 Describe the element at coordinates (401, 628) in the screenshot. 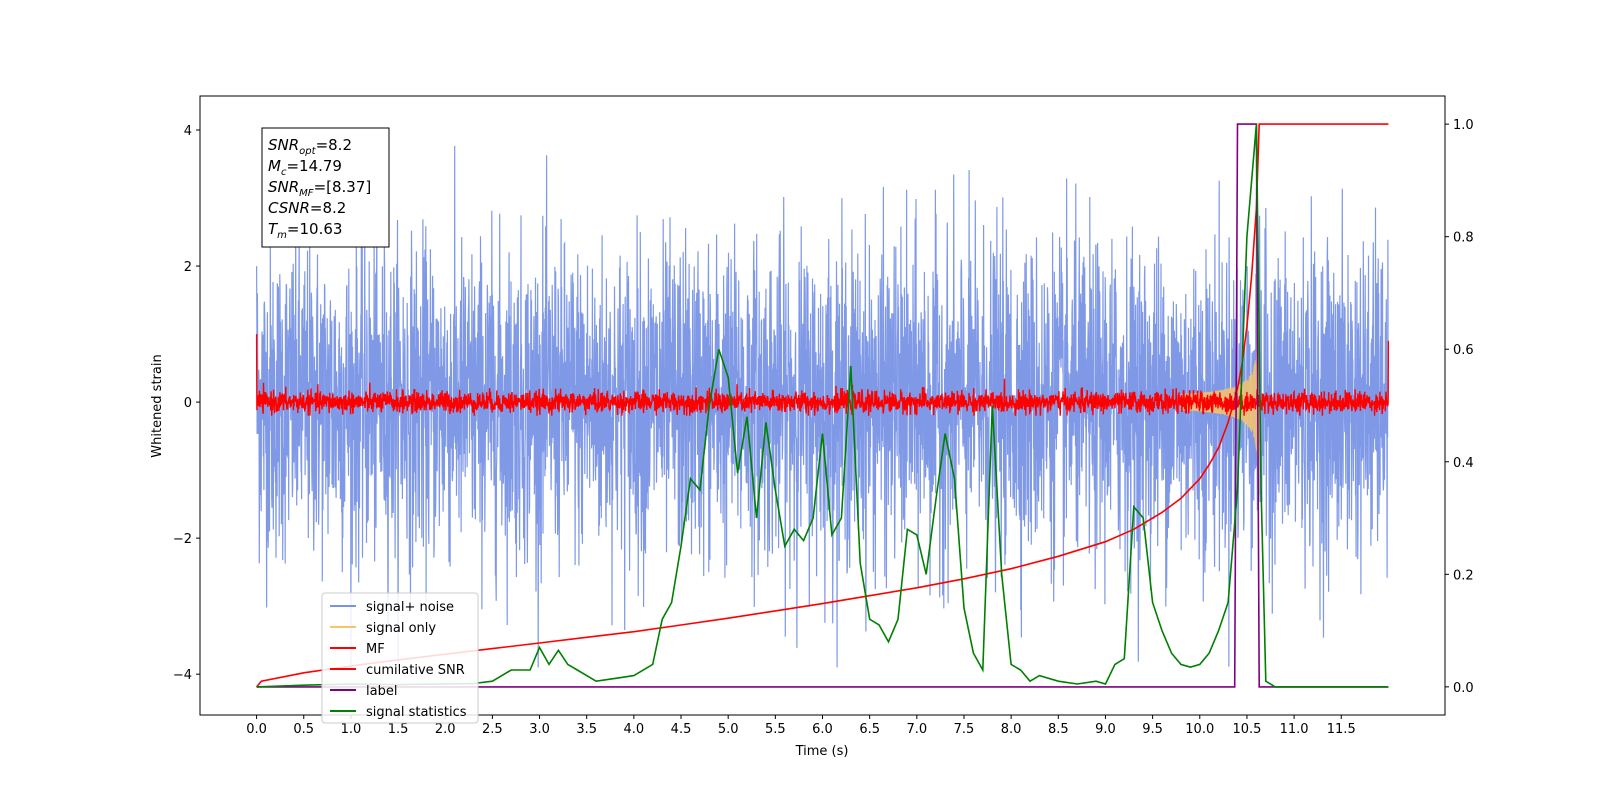

I see `legend-label: signal only` at that location.